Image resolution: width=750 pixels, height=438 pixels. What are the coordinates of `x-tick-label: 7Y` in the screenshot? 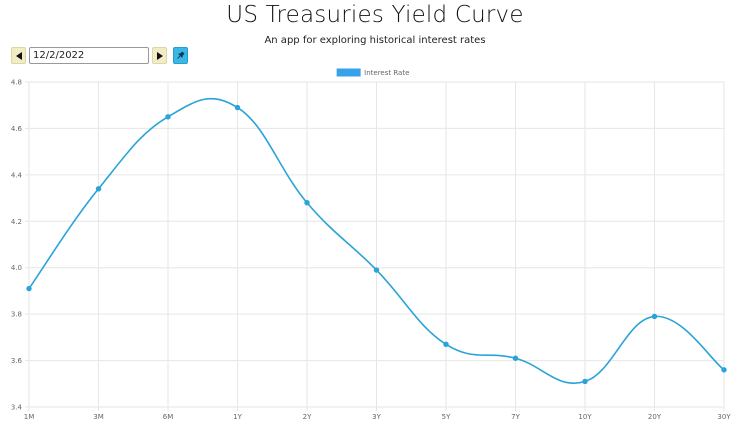 It's located at (515, 417).